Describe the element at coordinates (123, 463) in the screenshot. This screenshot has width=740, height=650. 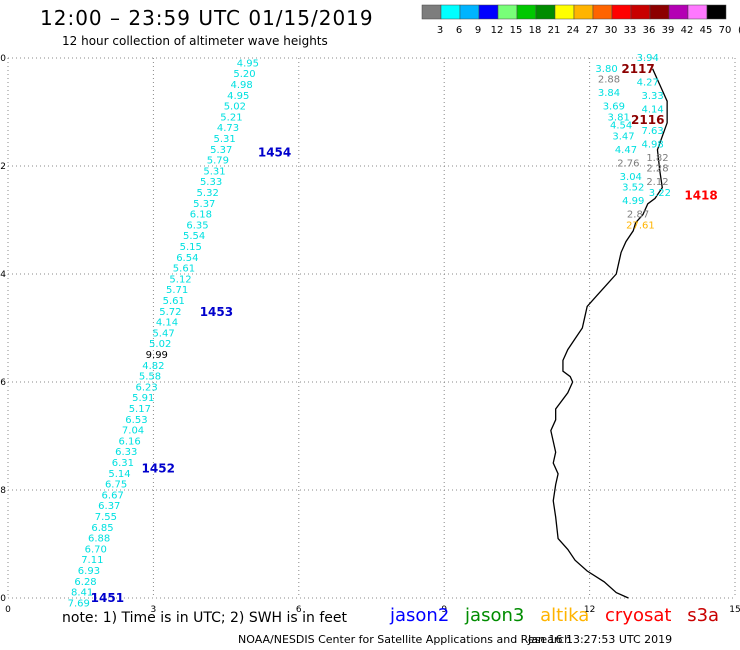
I see `wave-height-label: 6.31` at that location.